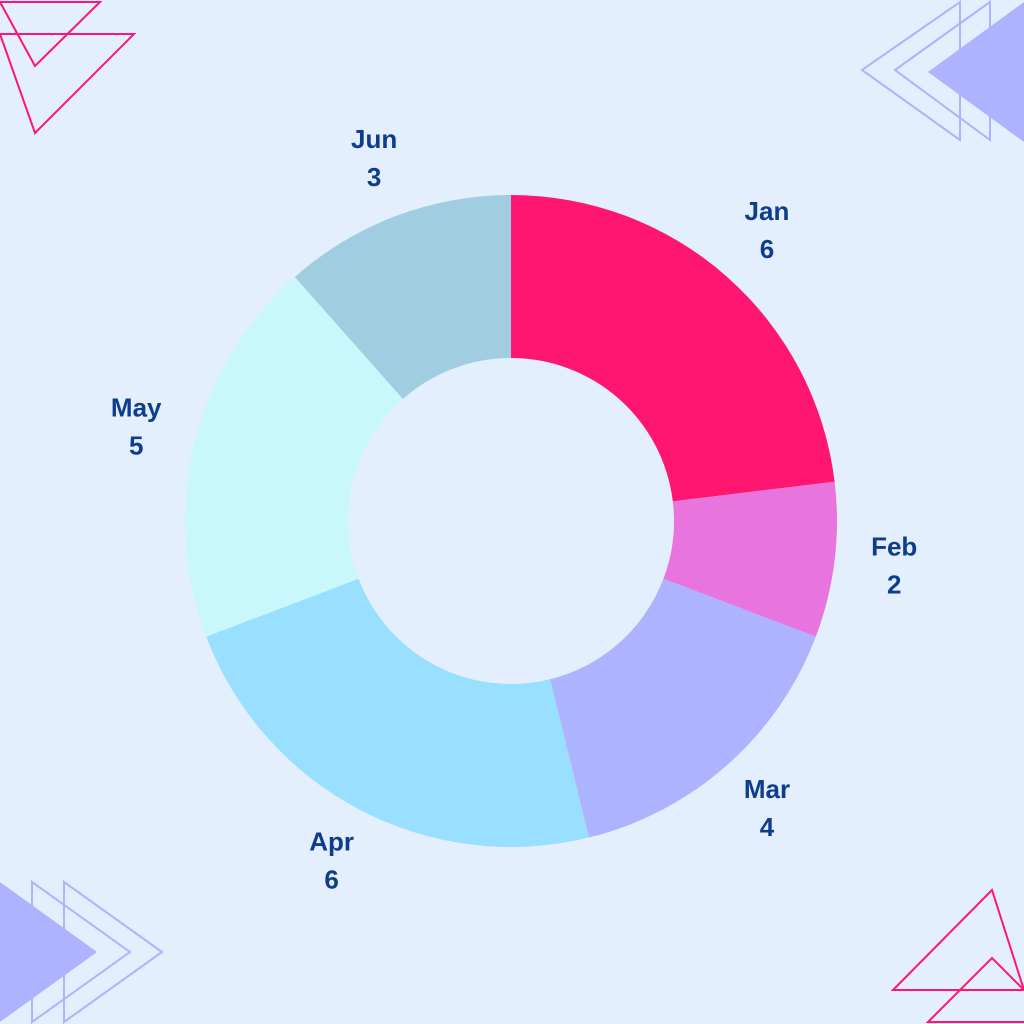  I want to click on decoration-top-right, so click(942, 71).